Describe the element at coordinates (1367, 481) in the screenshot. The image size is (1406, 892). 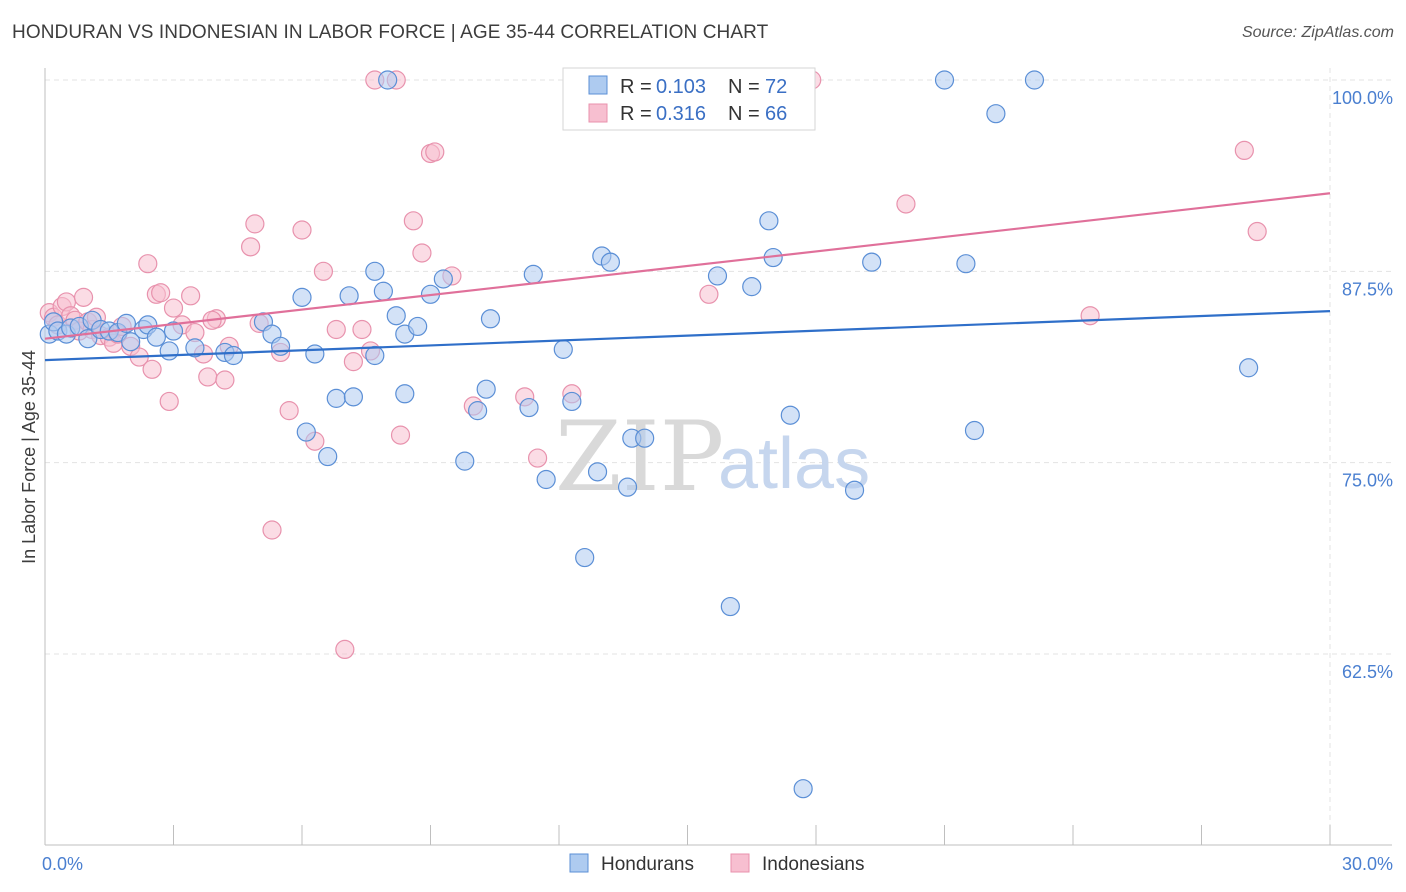
I see `y-tick-label-1: 75.0%` at that location.